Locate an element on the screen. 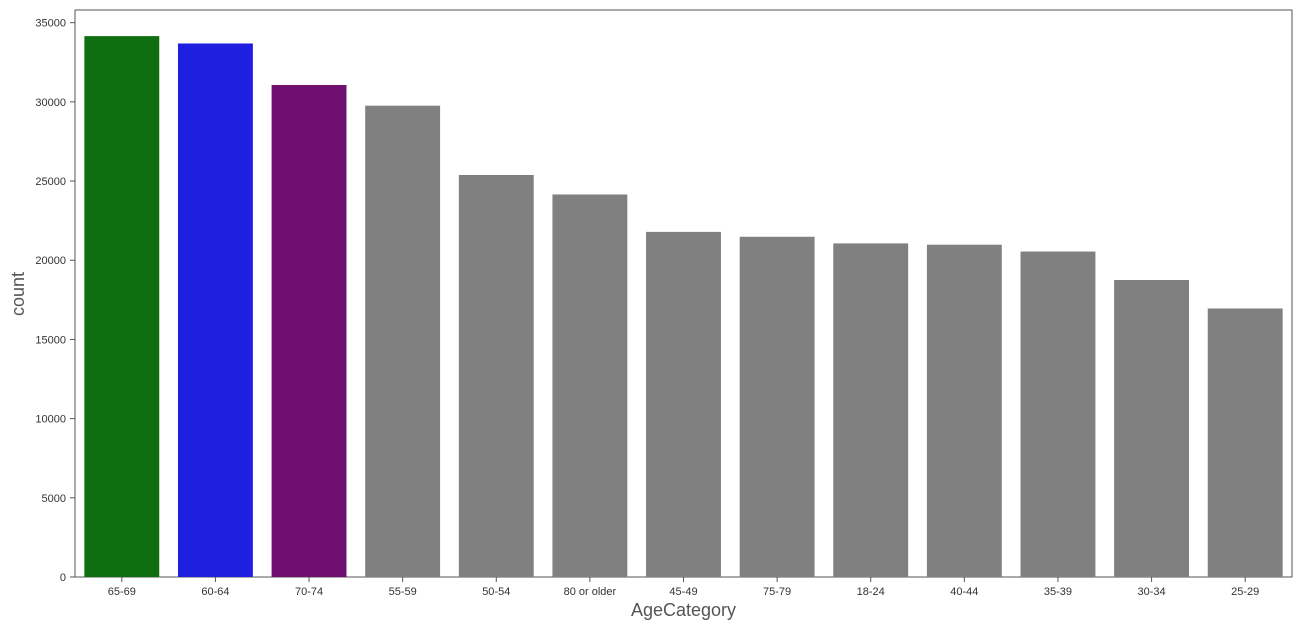 The image size is (1303, 630). x-axis-title: AgeCategory is located at coordinates (683, 610).